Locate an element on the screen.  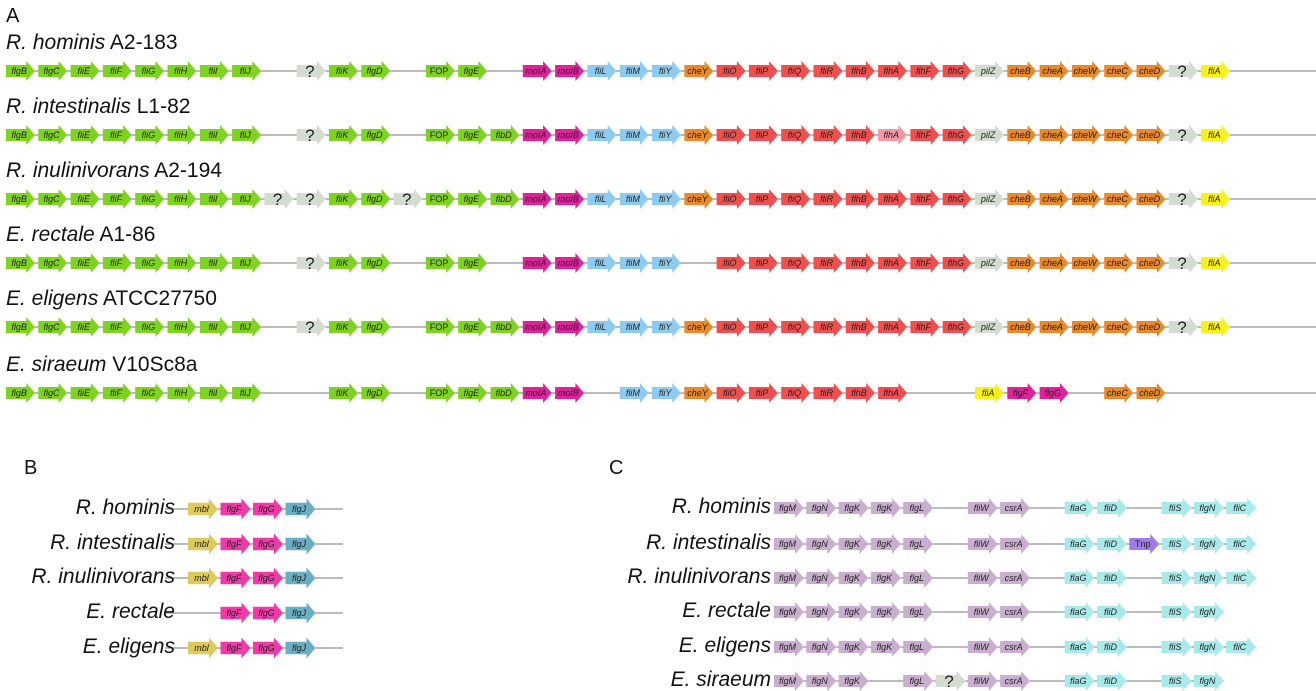
gene-label: cheD is located at coordinates (1150, 393).